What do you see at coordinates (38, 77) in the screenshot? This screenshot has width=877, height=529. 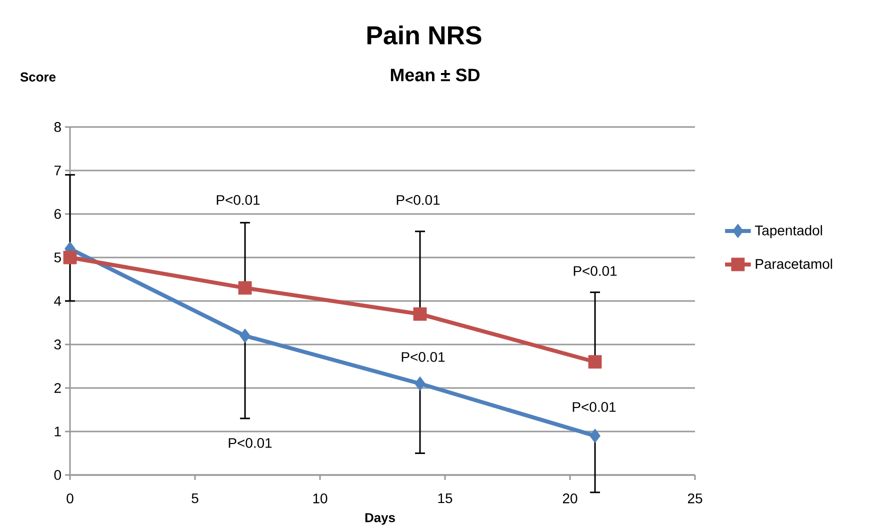 I see `y-axis-title: Score` at bounding box center [38, 77].